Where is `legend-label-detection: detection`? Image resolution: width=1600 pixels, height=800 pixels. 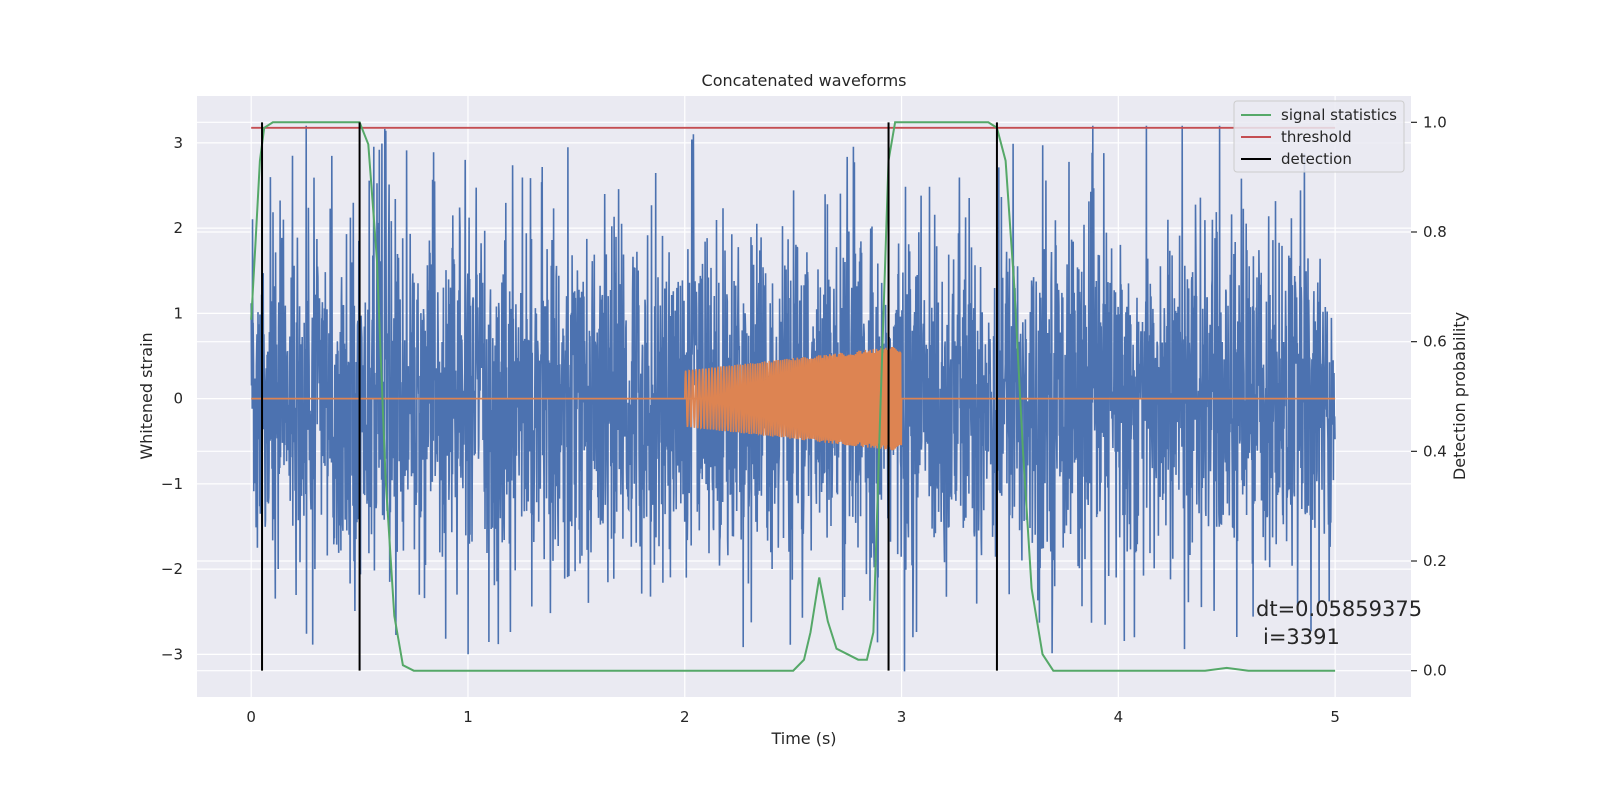
legend-label-detection: detection is located at coordinates (1316, 159).